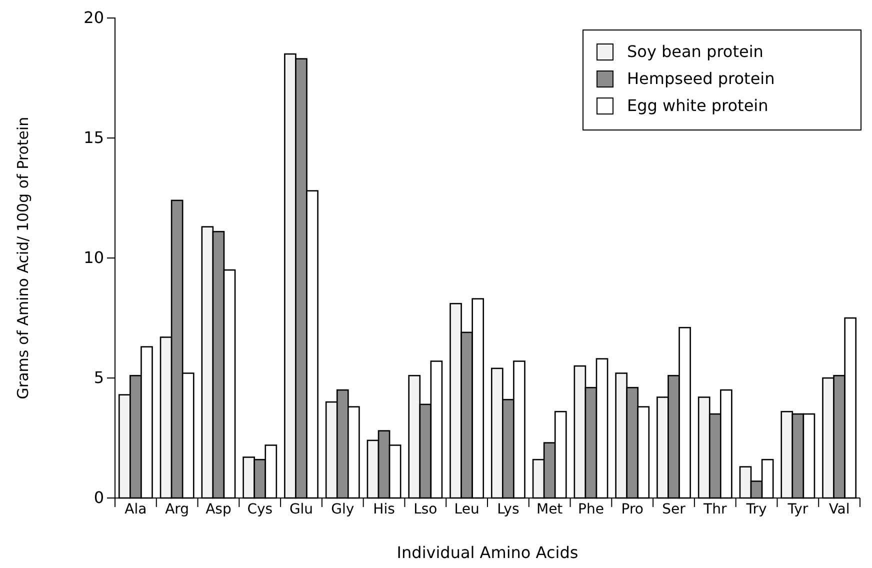  Describe the element at coordinates (632, 510) in the screenshot. I see `x-tick-label: Pro` at that location.